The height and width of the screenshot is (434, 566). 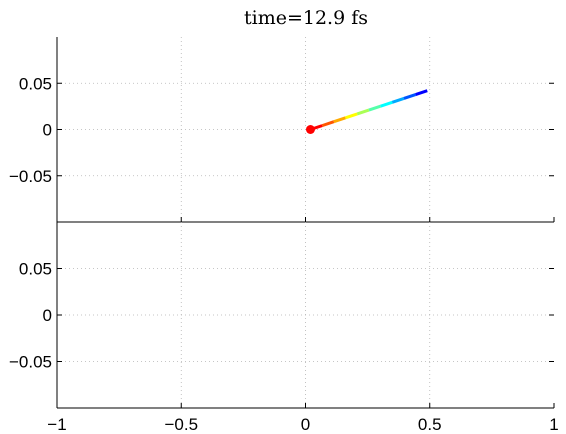 I want to click on x-tick-label: −1, so click(x=56, y=424).